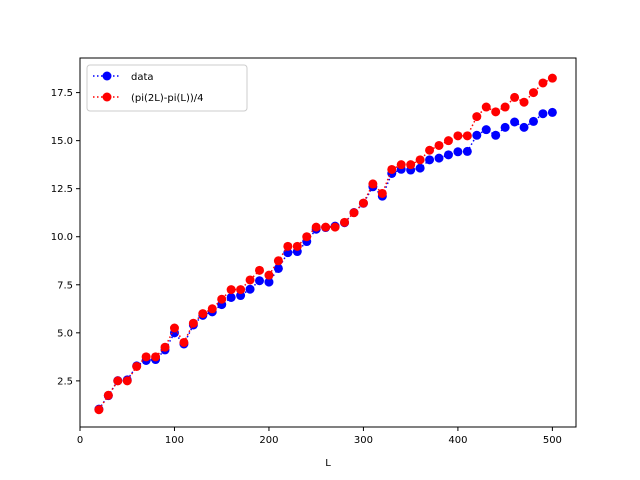 Image resolution: width=640 pixels, height=480 pixels. I want to click on y-axis: 2.5 5.0 7.5 10.0 12.5 15.0 17.5, so click(65, 237).